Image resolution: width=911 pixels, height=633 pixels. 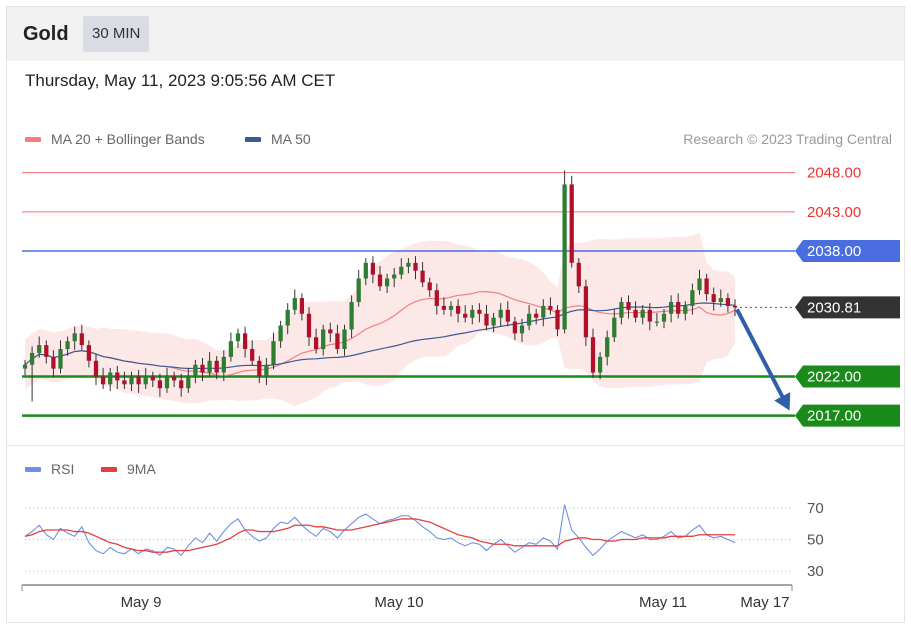 What do you see at coordinates (455, 445) in the screenshot?
I see `panel-divider` at bounding box center [455, 445].